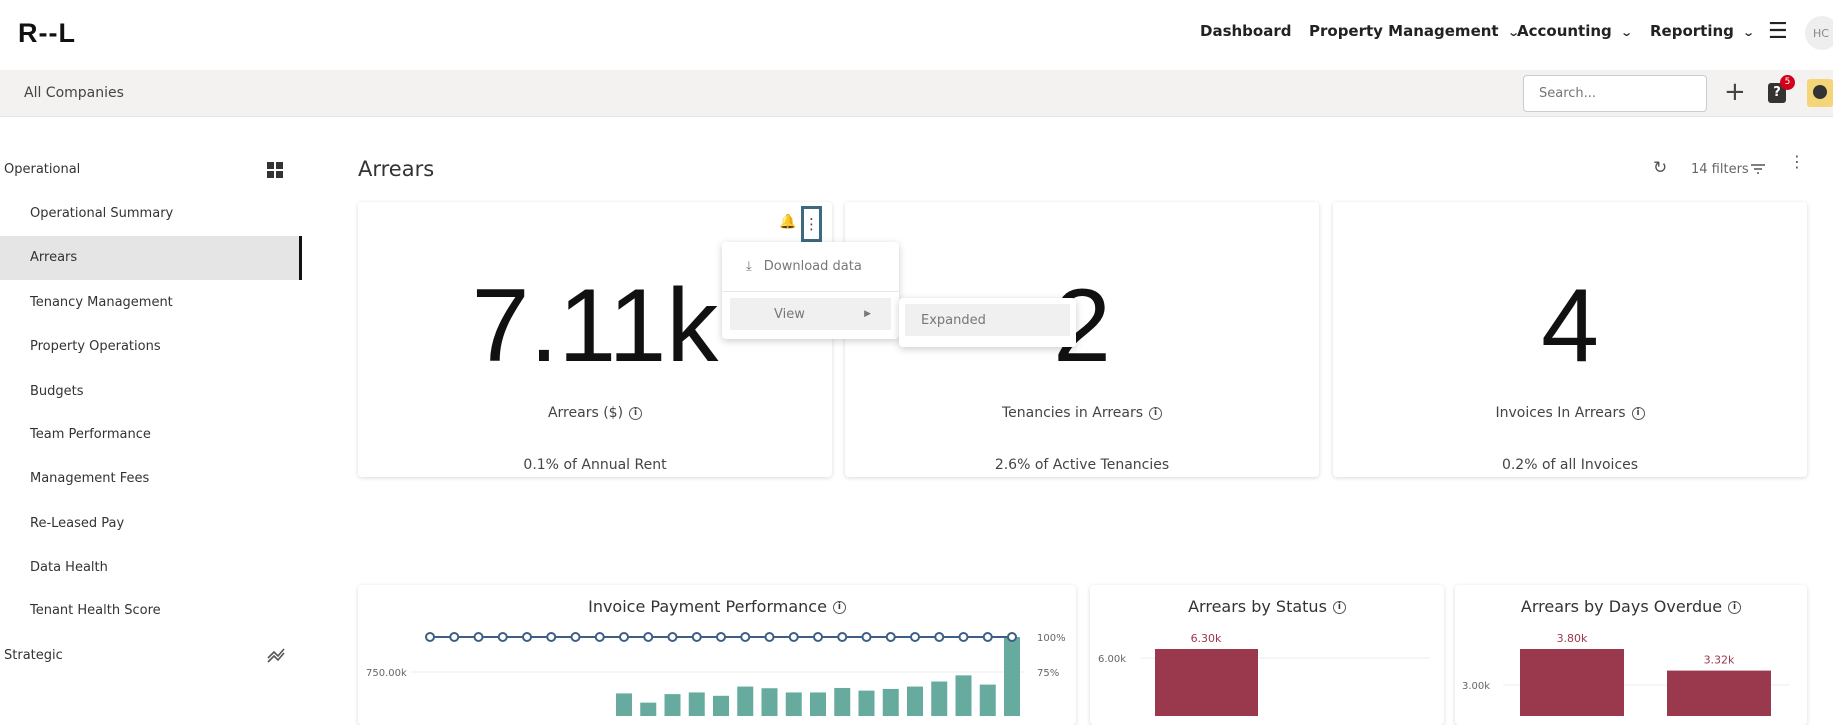 Image resolution: width=1833 pixels, height=725 pixels. What do you see at coordinates (1631, 655) in the screenshot?
I see `arrears-by-days-overdue-card: Arrears by Days Overdue i` at bounding box center [1631, 655].